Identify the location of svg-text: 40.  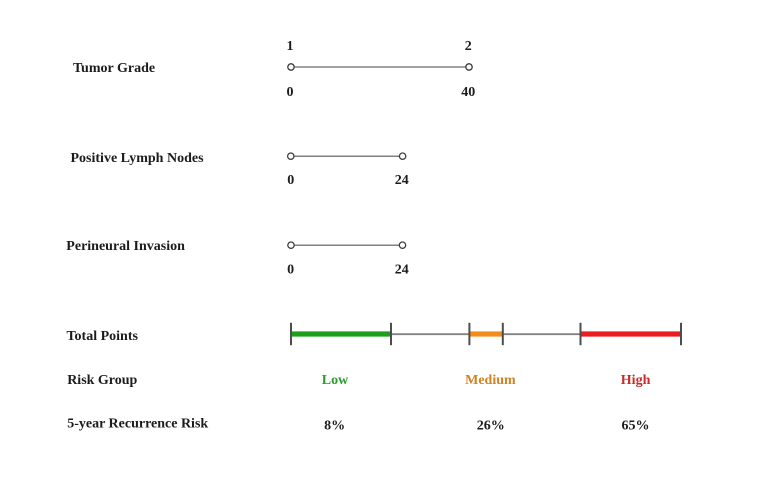
(468, 92).